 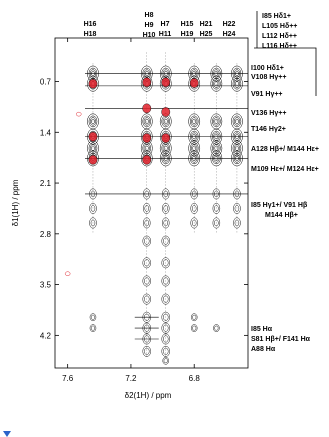 What do you see at coordinates (46, 335) in the screenshot?
I see `y-tick-label: 4.2` at bounding box center [46, 335].